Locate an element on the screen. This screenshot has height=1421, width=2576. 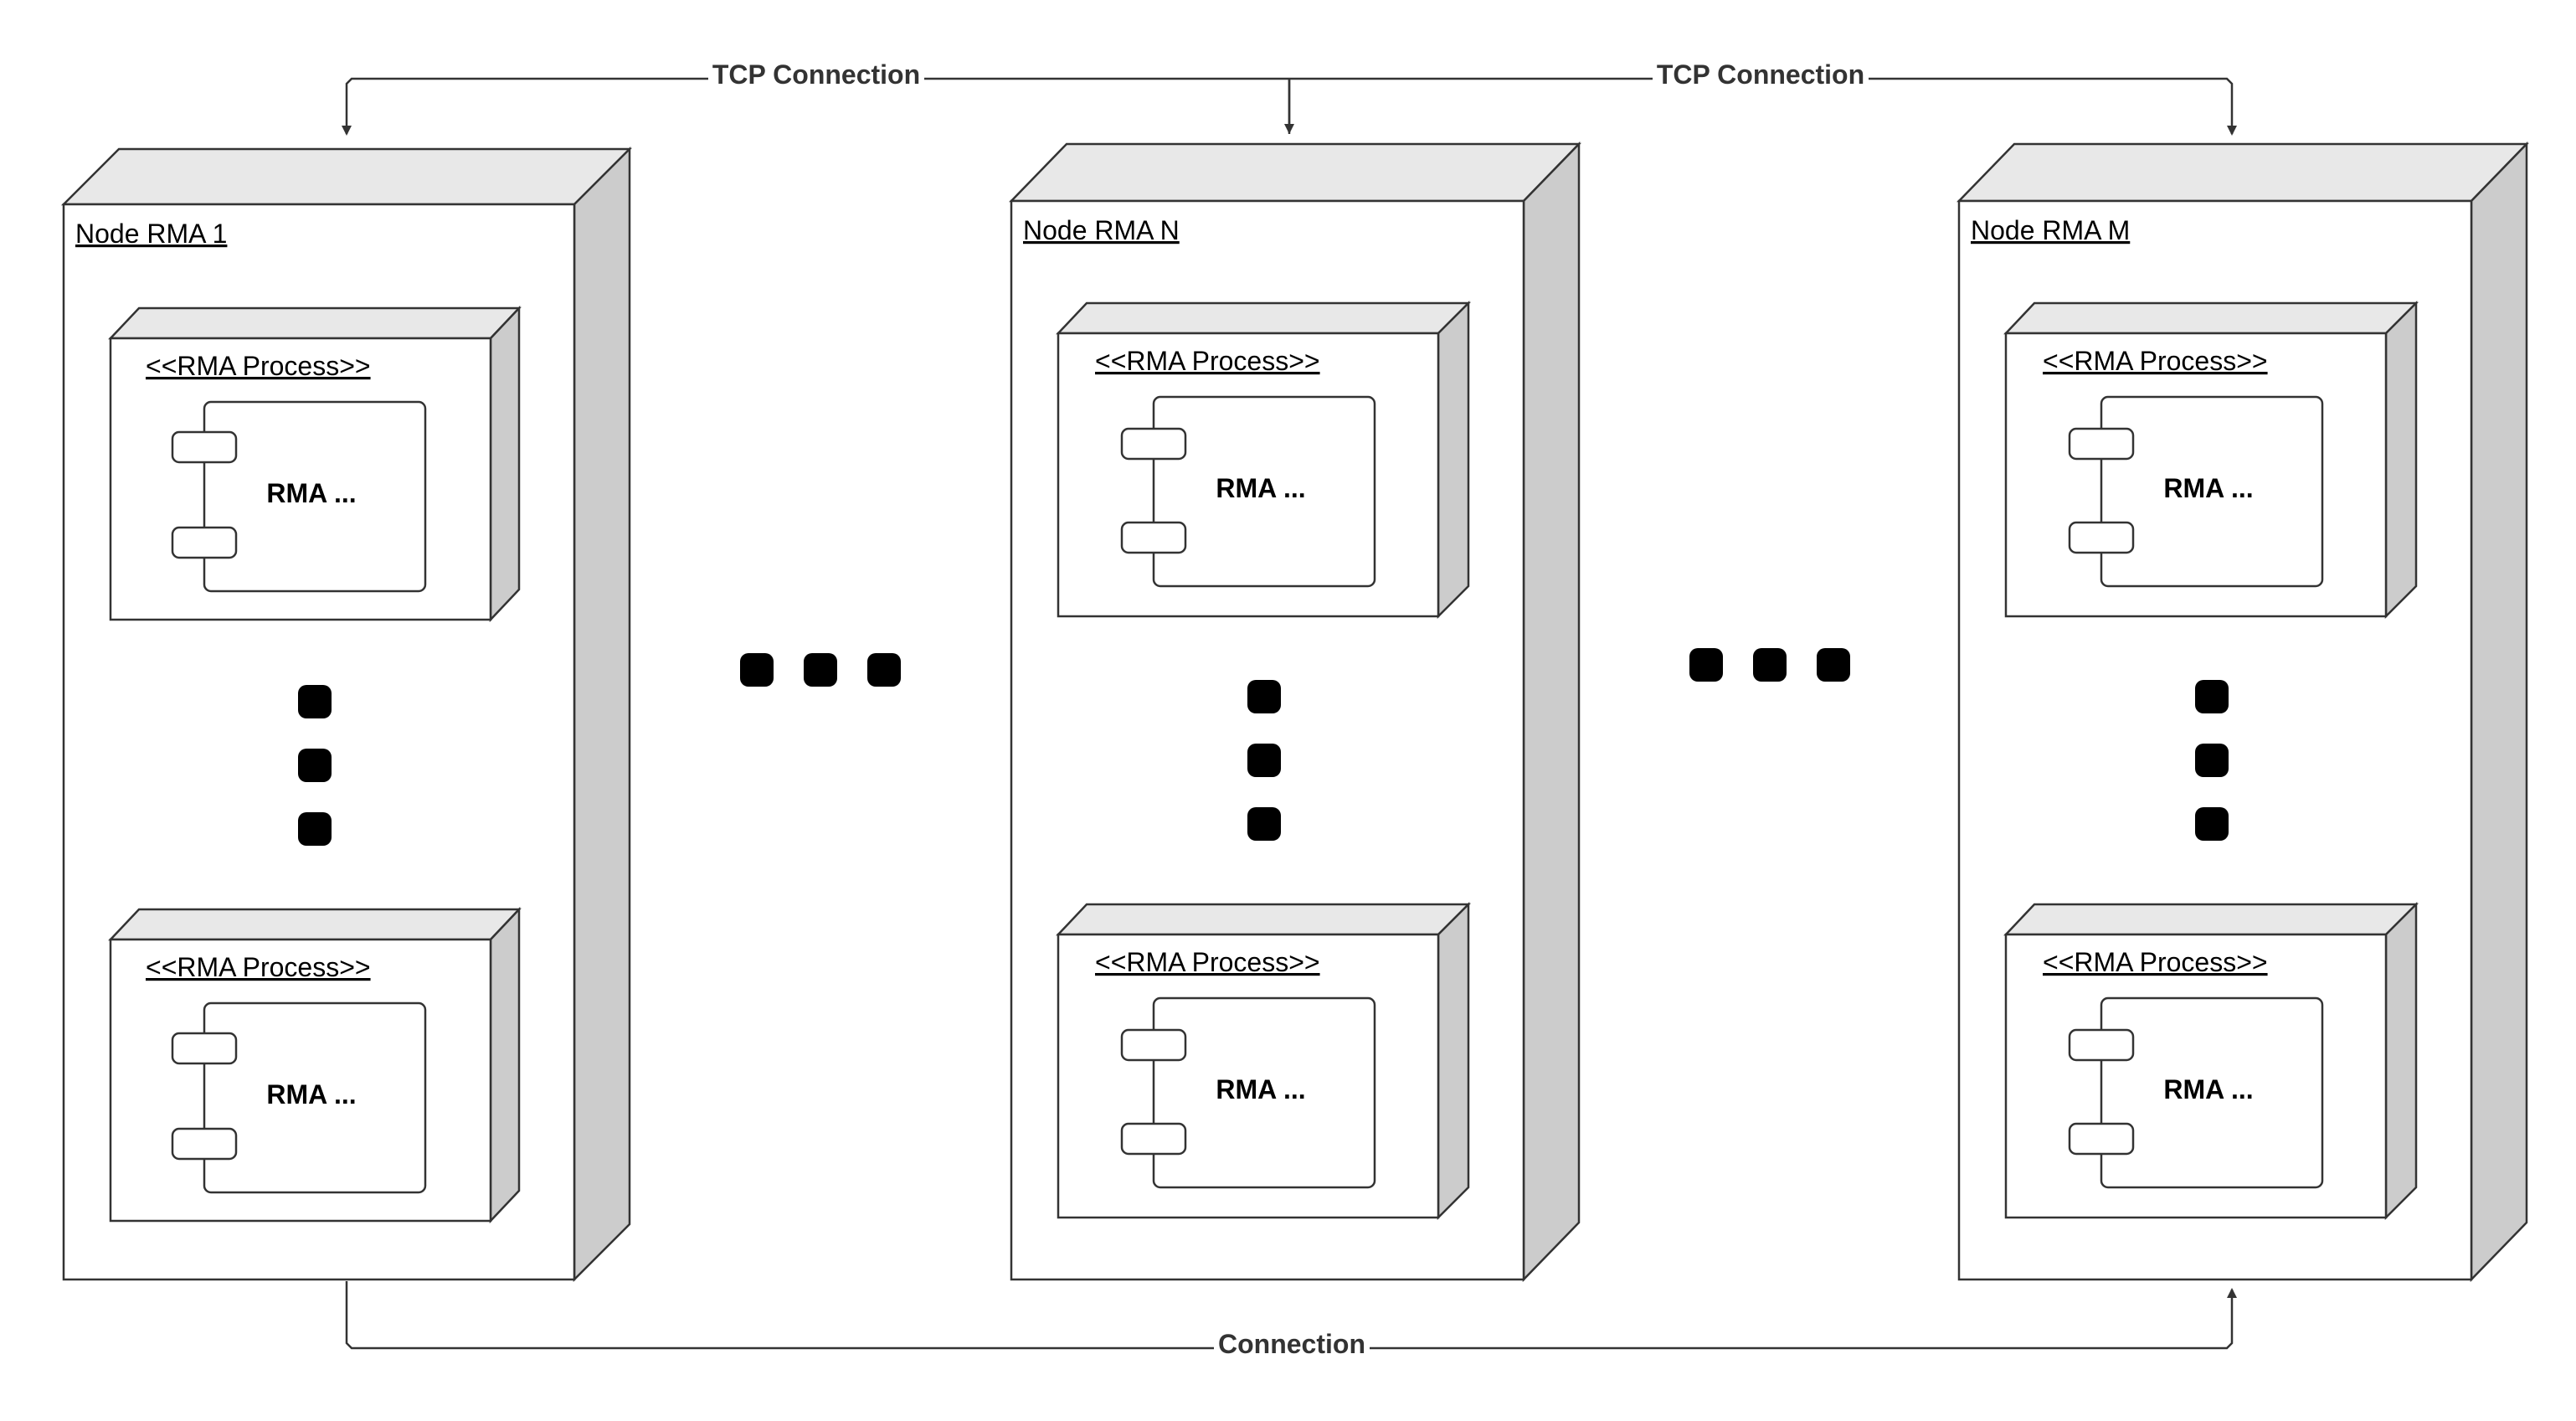
tcp-connection-label-2: TCP Connection is located at coordinates (1761, 74).